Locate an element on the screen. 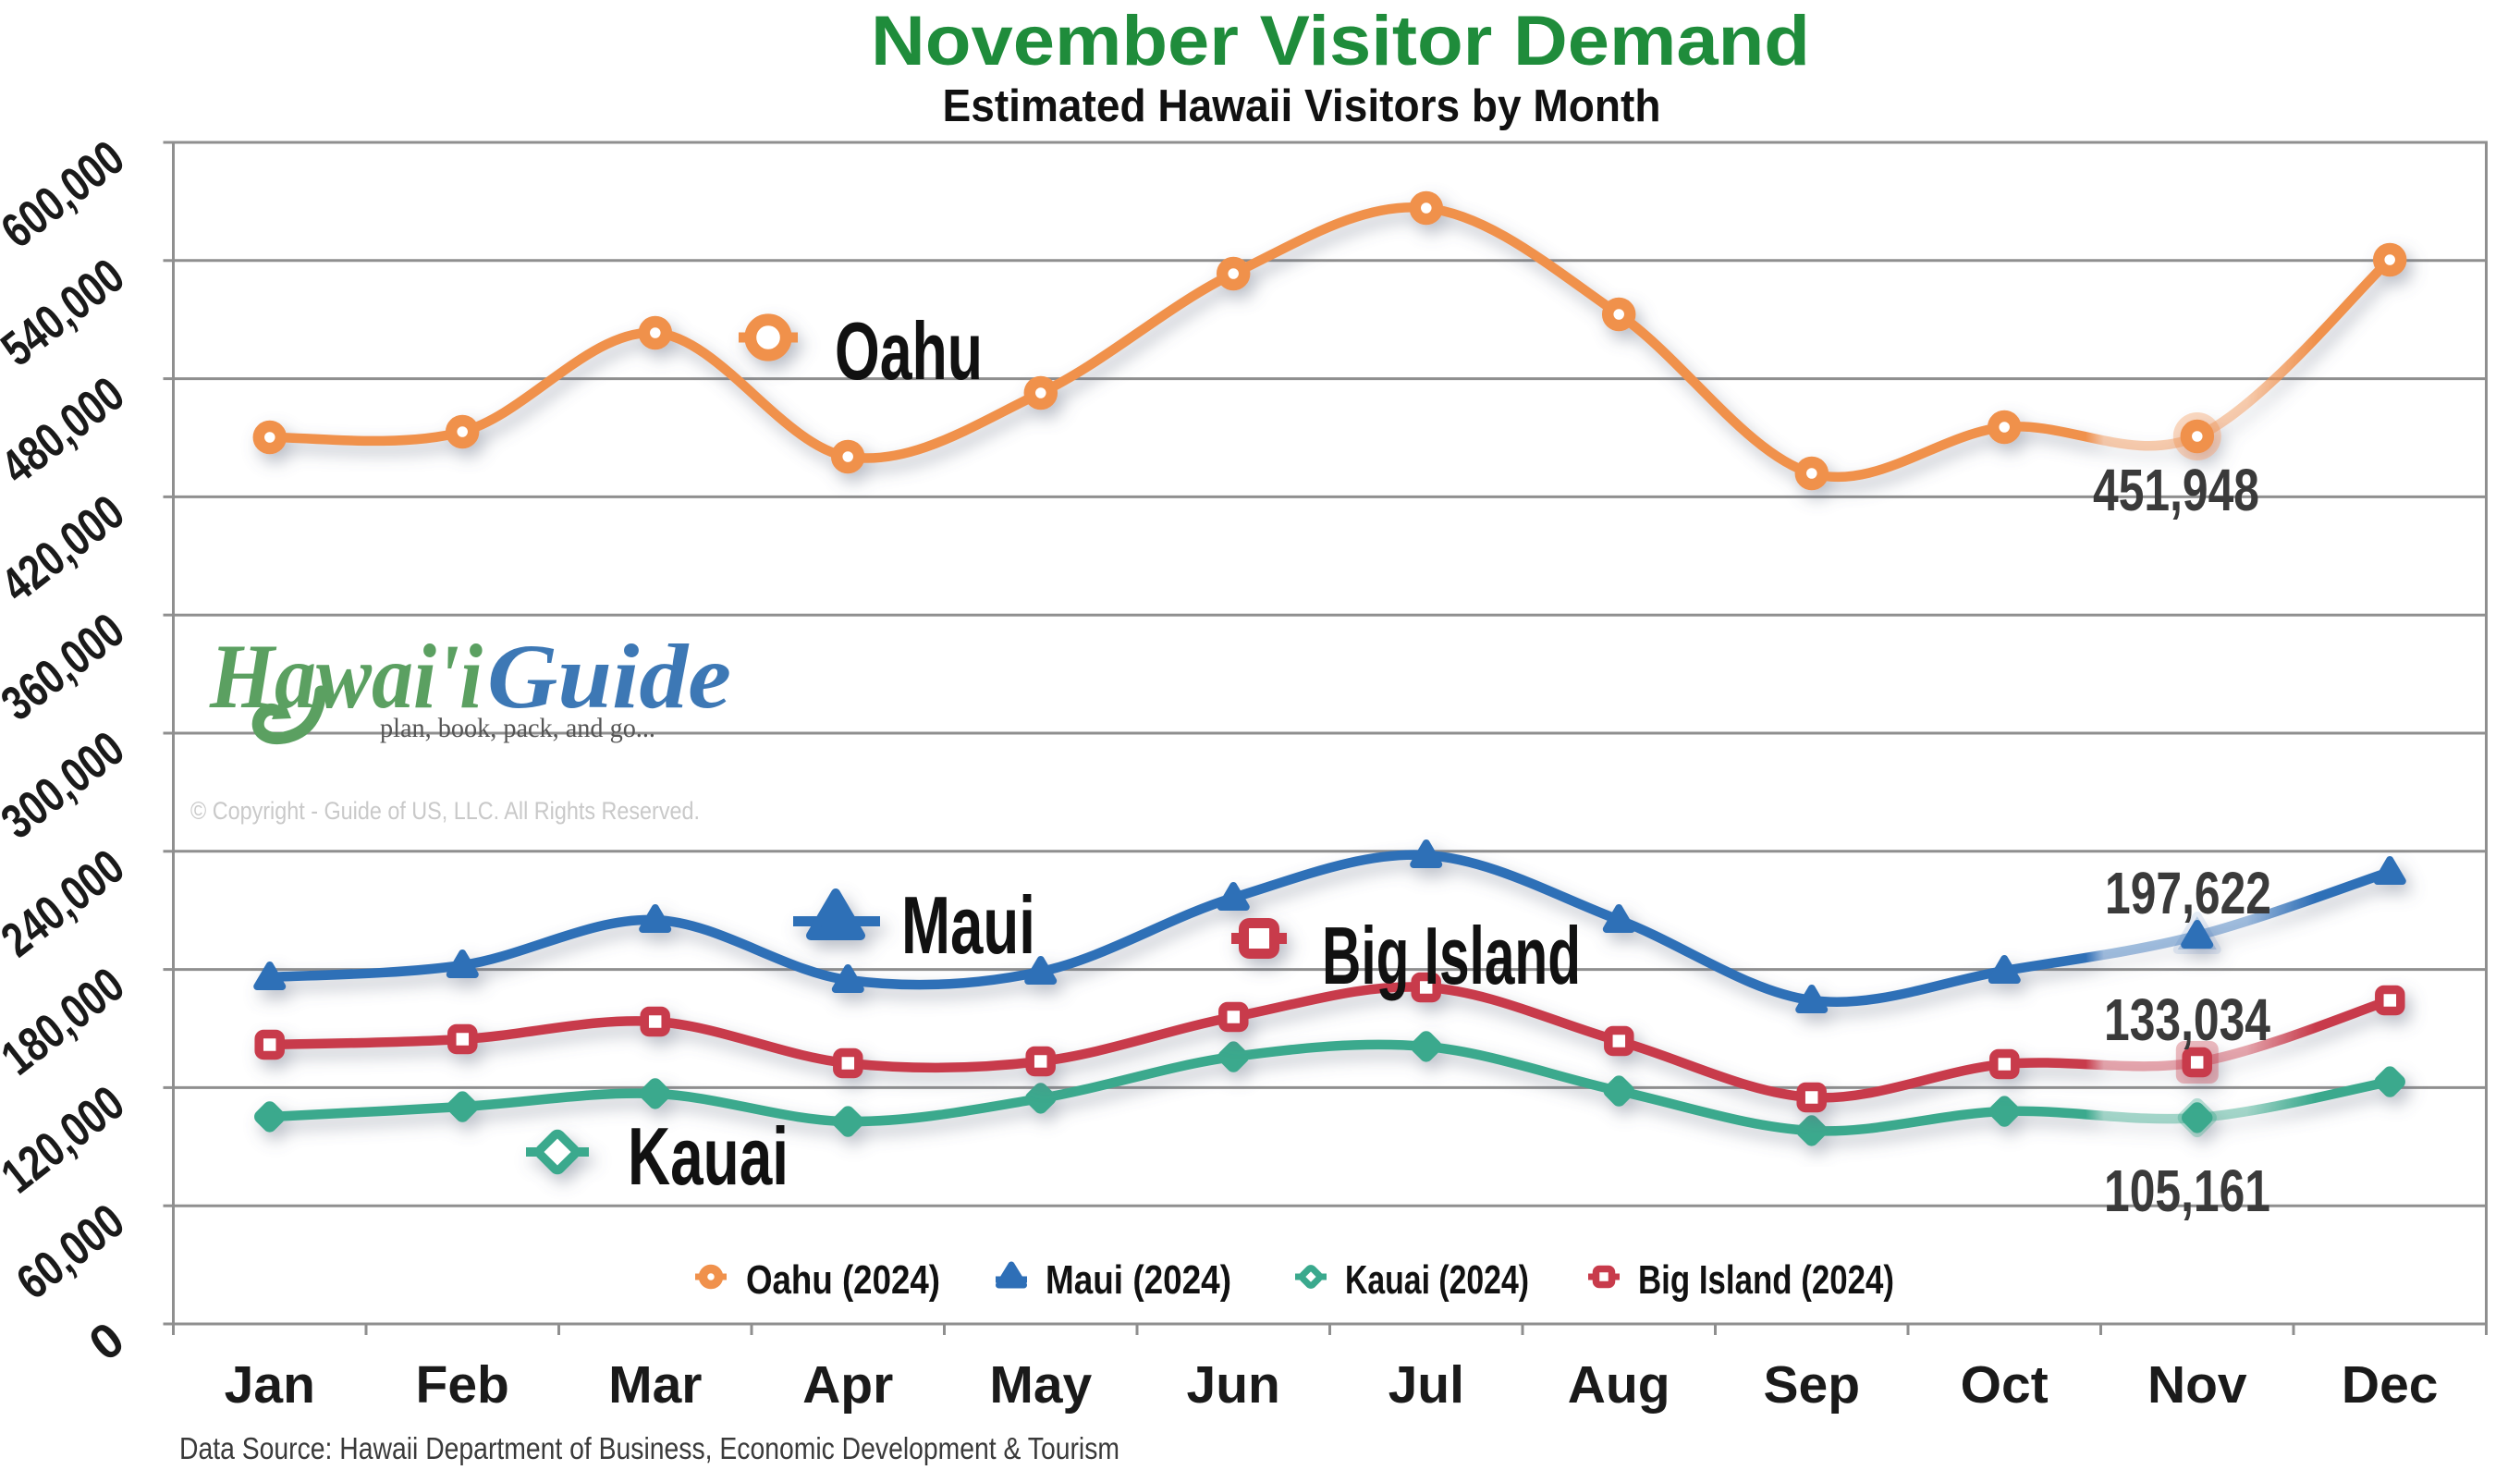 The height and width of the screenshot is (1470, 2520). svg-text: Oahu is located at coordinates (909, 351).